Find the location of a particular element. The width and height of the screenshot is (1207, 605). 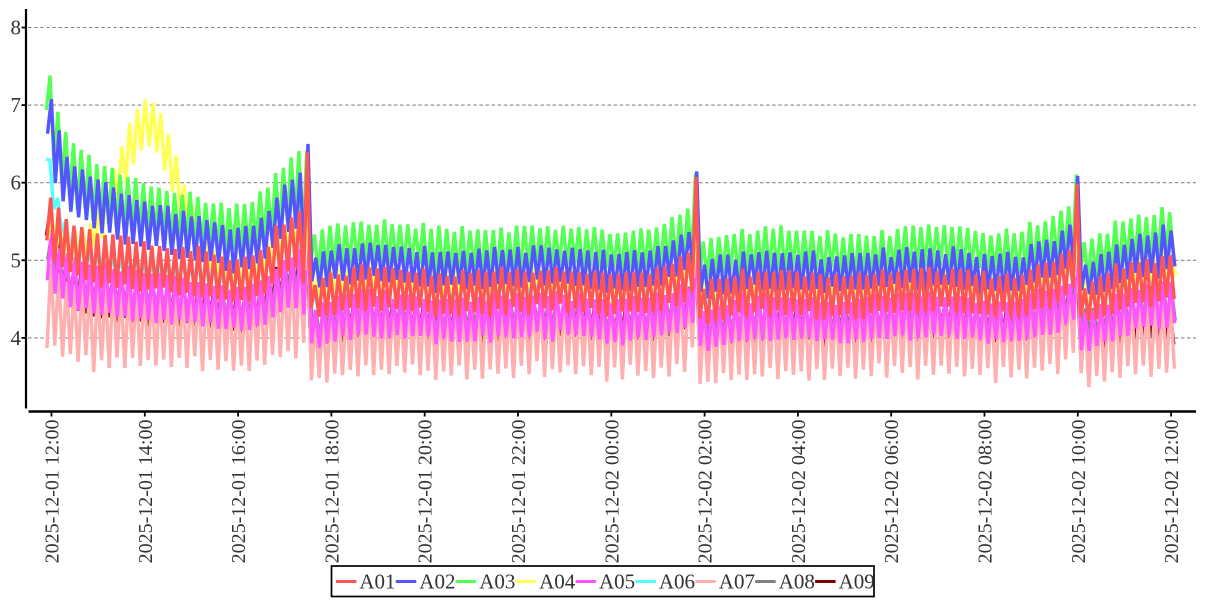

svg-text: 2025-12-01 12:00 is located at coordinates (53, 492).